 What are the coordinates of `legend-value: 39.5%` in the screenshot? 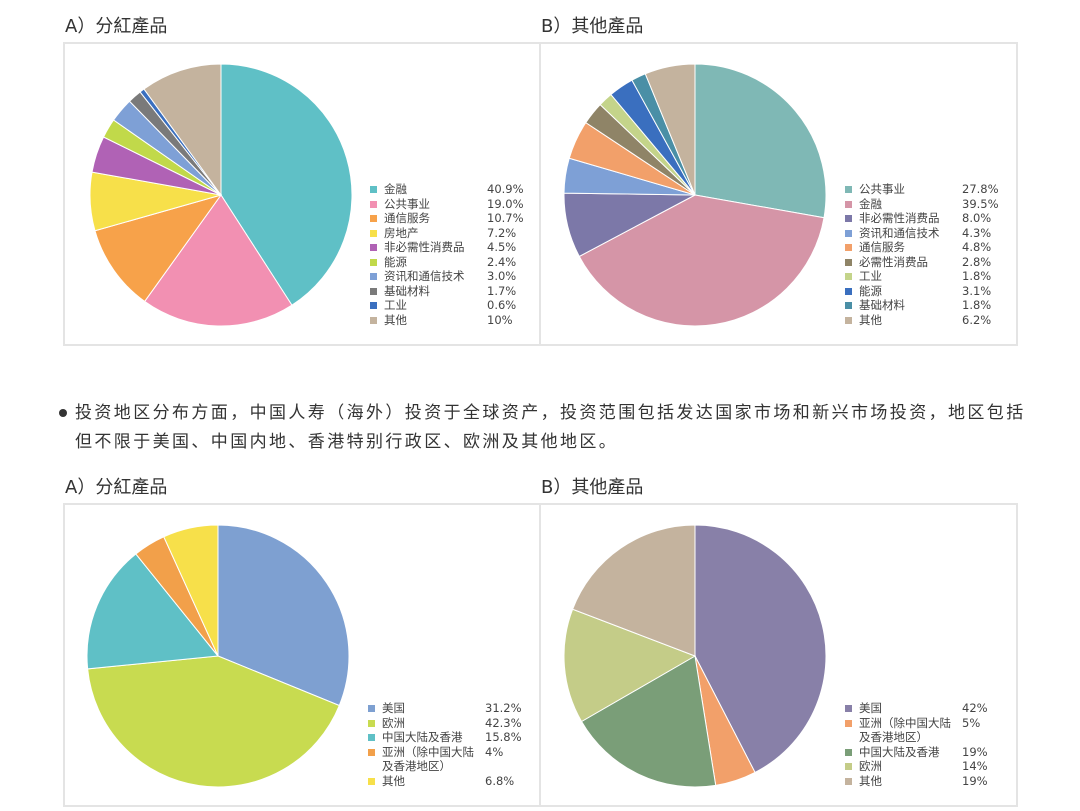 It's located at (980, 203).